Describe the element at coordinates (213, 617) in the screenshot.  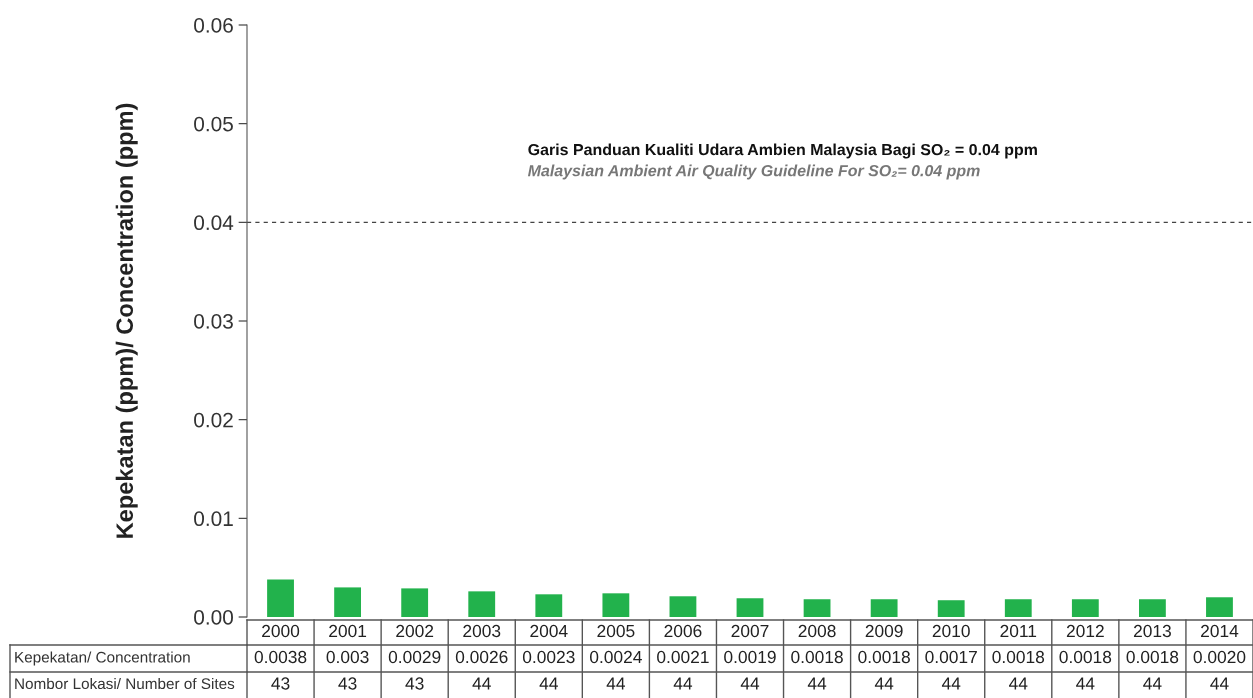
I see `y-tick-label: 0.00` at that location.